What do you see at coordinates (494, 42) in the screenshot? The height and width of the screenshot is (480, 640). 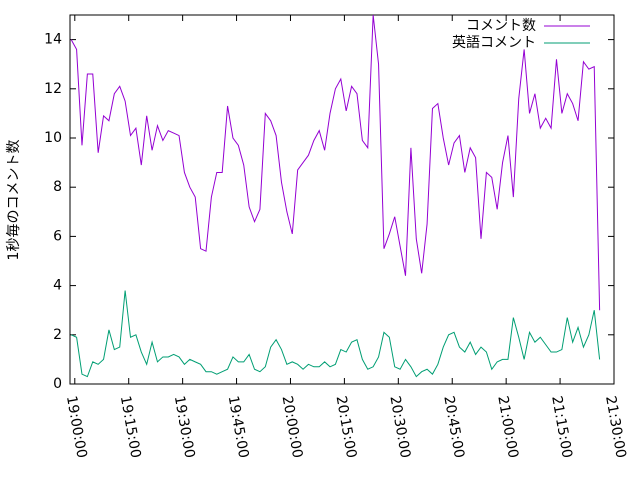 I see `legend-label: 英語コメント` at bounding box center [494, 42].